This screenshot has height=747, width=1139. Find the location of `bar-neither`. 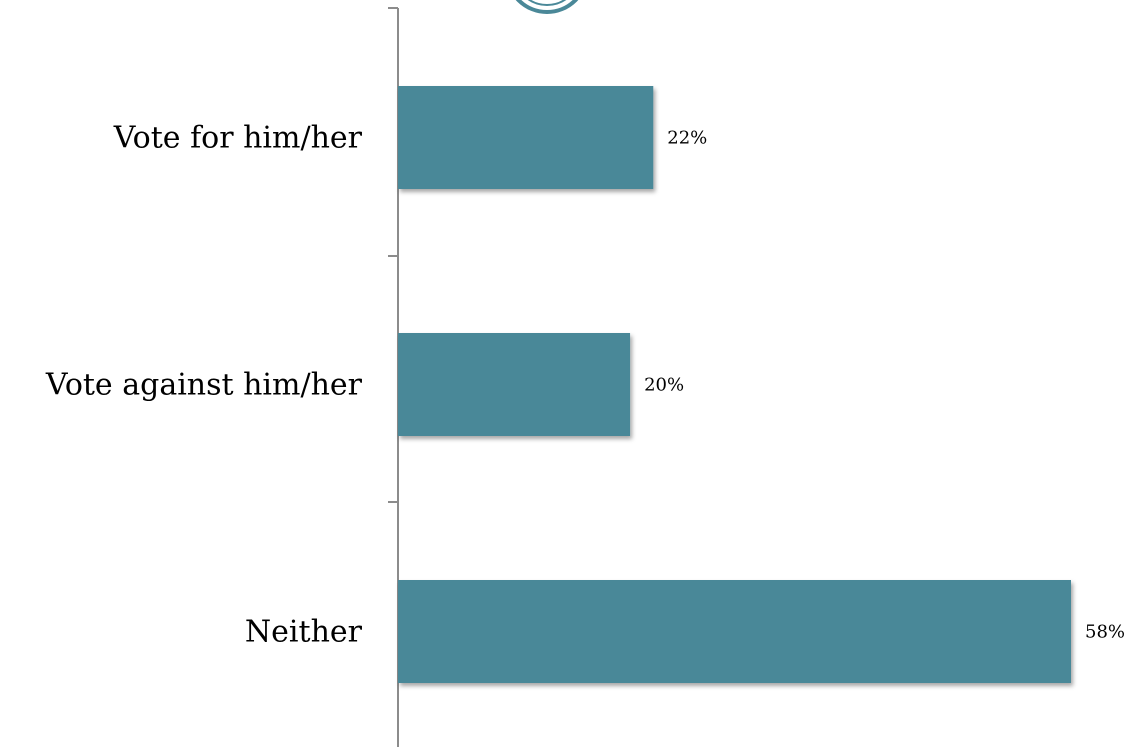

bar-neither is located at coordinates (734, 631).